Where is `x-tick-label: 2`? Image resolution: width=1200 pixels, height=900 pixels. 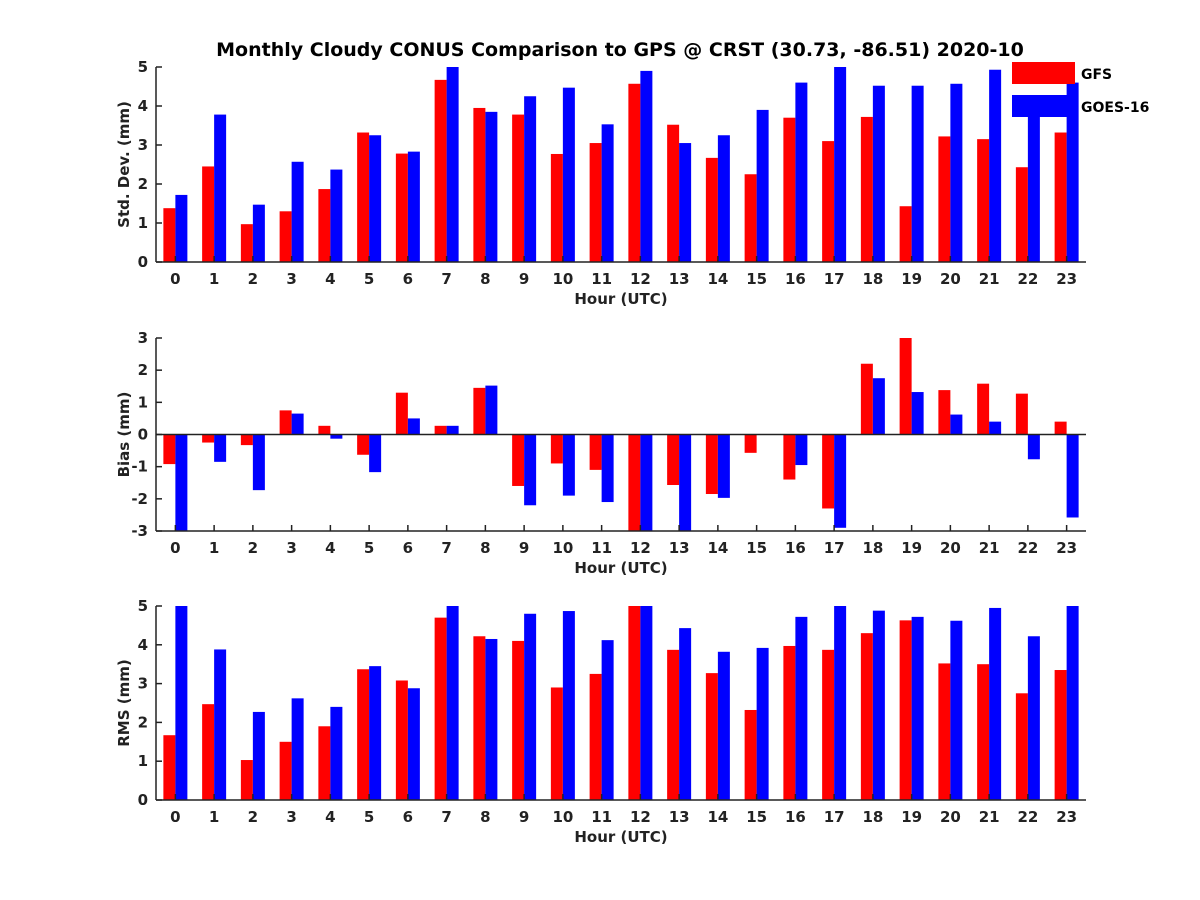
x-tick-label: 2 is located at coordinates (253, 548).